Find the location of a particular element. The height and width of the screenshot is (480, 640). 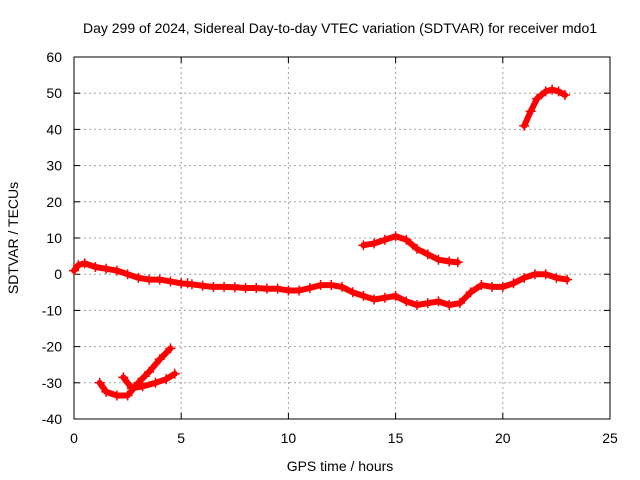

y-tick-label: 10 is located at coordinates (54, 238).